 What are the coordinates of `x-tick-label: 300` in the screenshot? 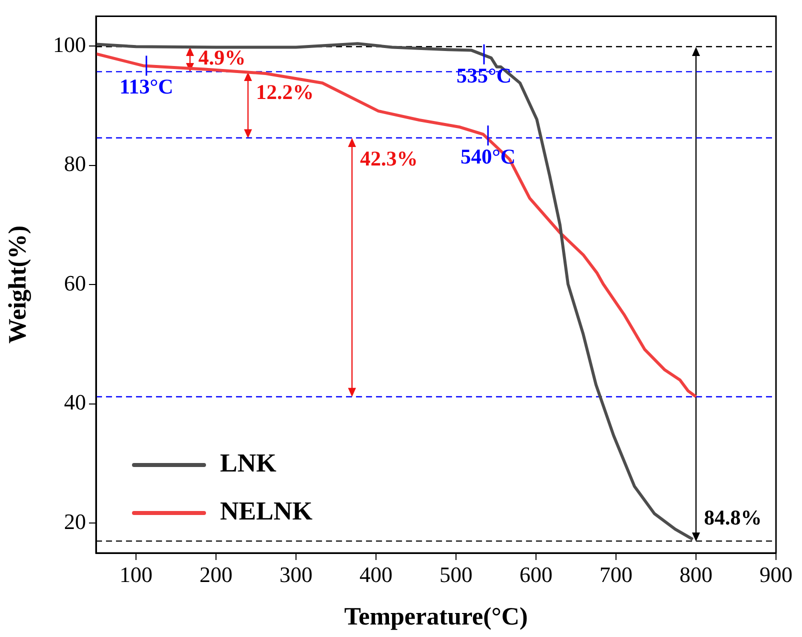 It's located at (296, 574).